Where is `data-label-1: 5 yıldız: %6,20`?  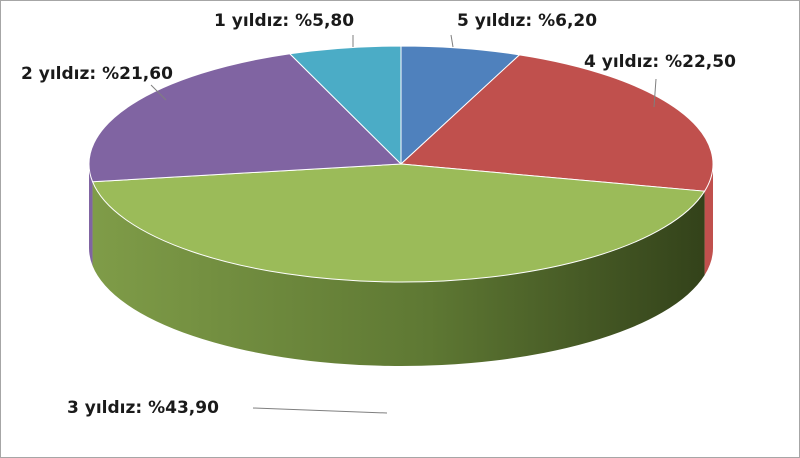 data-label-1: 5 yıldız: %6,20 is located at coordinates (527, 21).